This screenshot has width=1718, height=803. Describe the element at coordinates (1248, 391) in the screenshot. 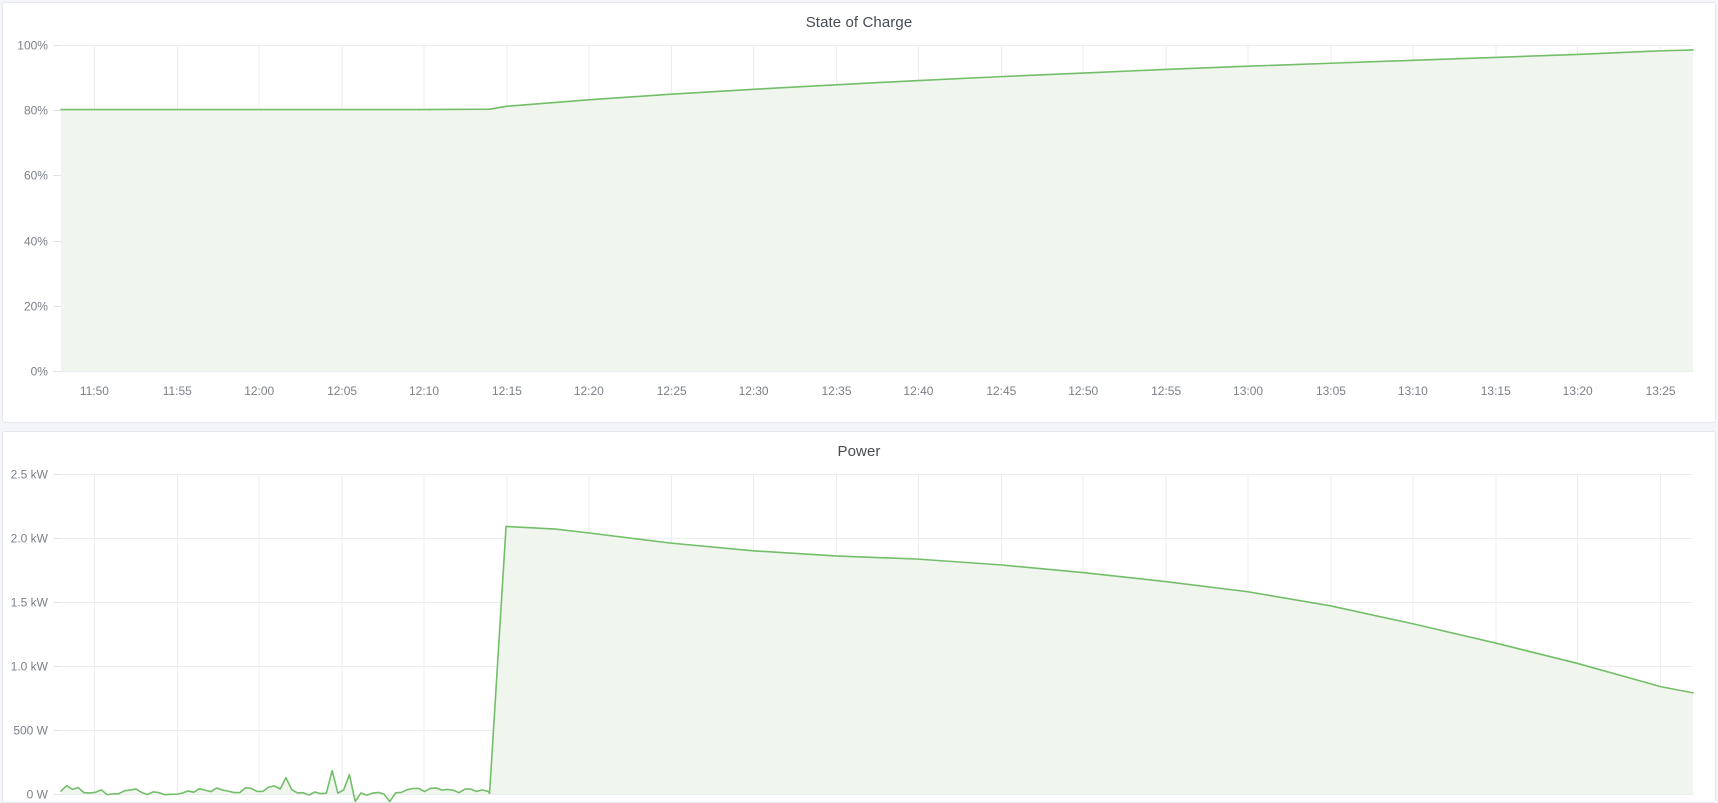

I see `svg-text: 13:00` at that location.